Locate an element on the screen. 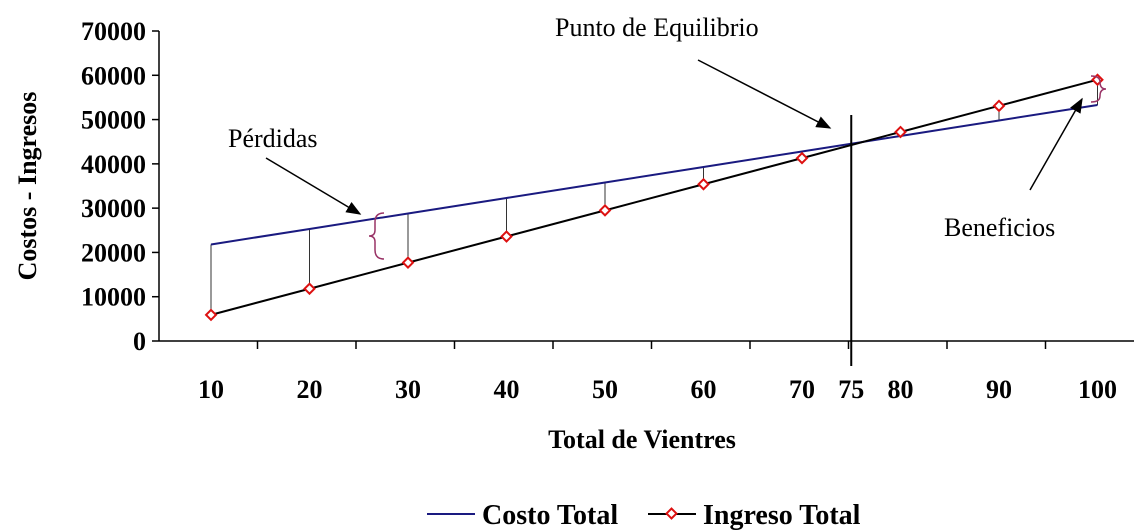 The width and height of the screenshot is (1140, 531). y-tick-label: 0 is located at coordinates (139, 341).